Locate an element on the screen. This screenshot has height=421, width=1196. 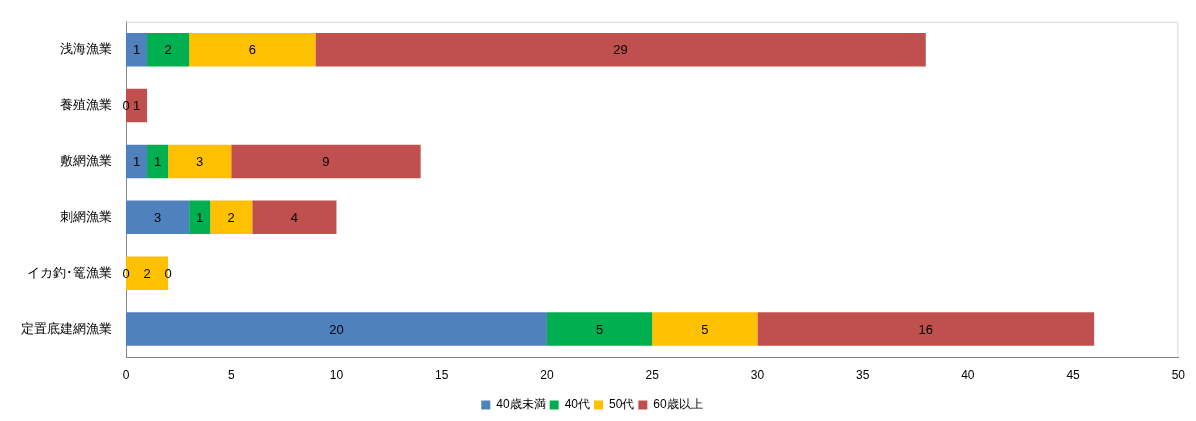
data-label: 29 is located at coordinates (620, 50).